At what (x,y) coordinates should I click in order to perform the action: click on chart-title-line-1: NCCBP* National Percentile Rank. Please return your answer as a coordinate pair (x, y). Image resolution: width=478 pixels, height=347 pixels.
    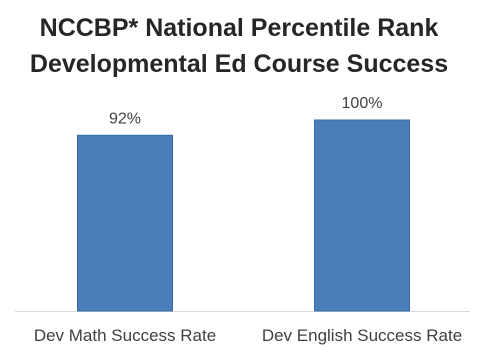
    Looking at the image, I should click on (239, 28).